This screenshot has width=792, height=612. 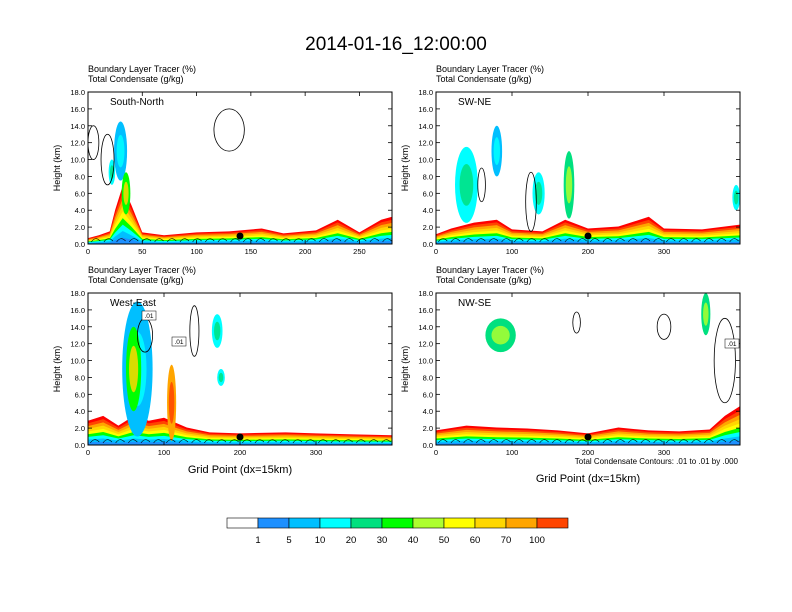 What do you see at coordinates (397, 531) in the screenshot?
I see `colorbar: 1 5 10 20 30 40 50 60 70 100` at bounding box center [397, 531].